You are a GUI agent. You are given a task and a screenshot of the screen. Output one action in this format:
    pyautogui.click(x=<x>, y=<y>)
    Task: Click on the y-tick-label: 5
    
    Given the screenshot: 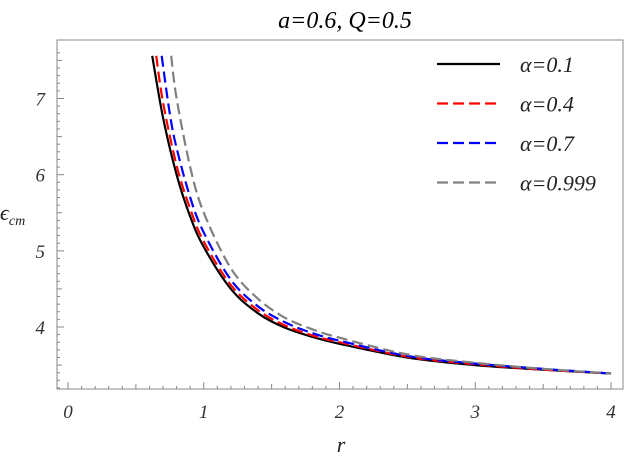 What is the action you would take?
    pyautogui.click(x=41, y=252)
    